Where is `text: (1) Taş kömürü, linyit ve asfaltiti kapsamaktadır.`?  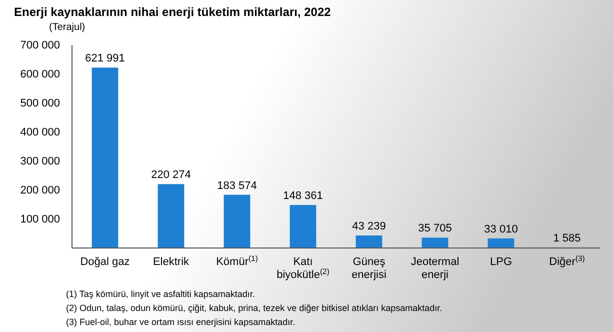
text: (1) Taş kömürü, linyit ve asfaltiti kapsamaktadır. is located at coordinates (160, 294).